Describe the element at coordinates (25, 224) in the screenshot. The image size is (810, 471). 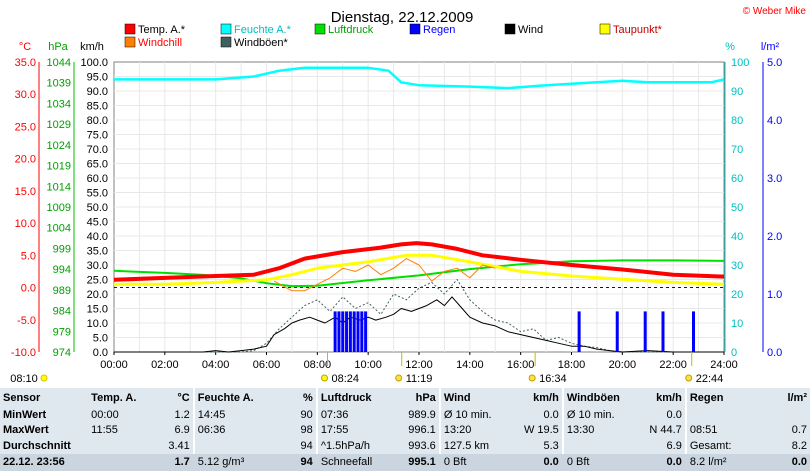
I see `temp-tick-label: 10.0` at that location.